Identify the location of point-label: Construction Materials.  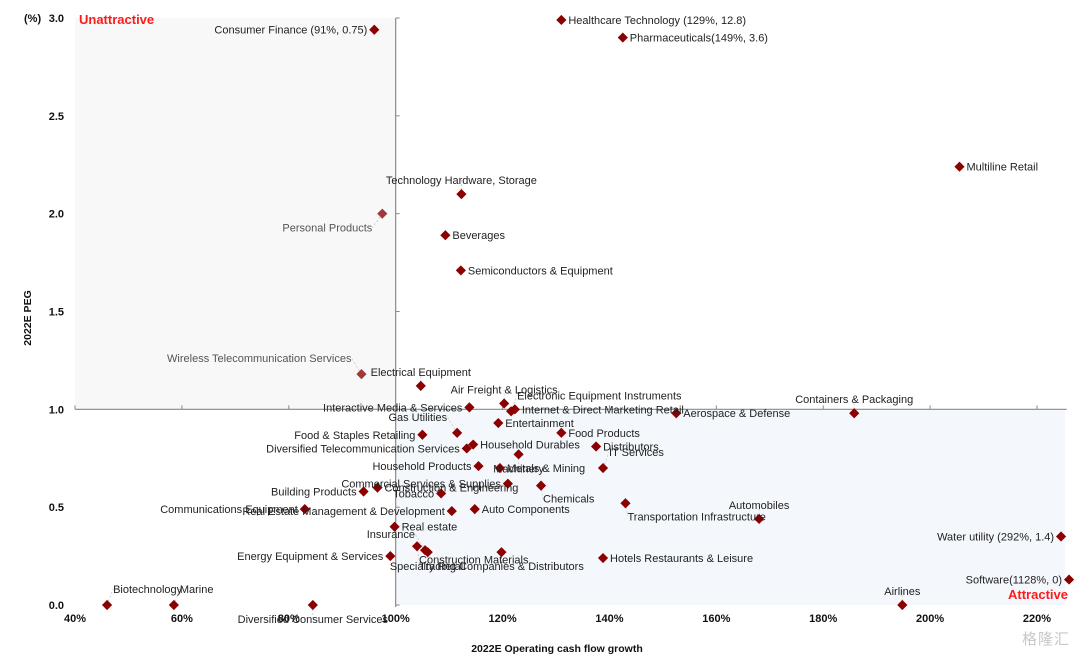
(474, 560).